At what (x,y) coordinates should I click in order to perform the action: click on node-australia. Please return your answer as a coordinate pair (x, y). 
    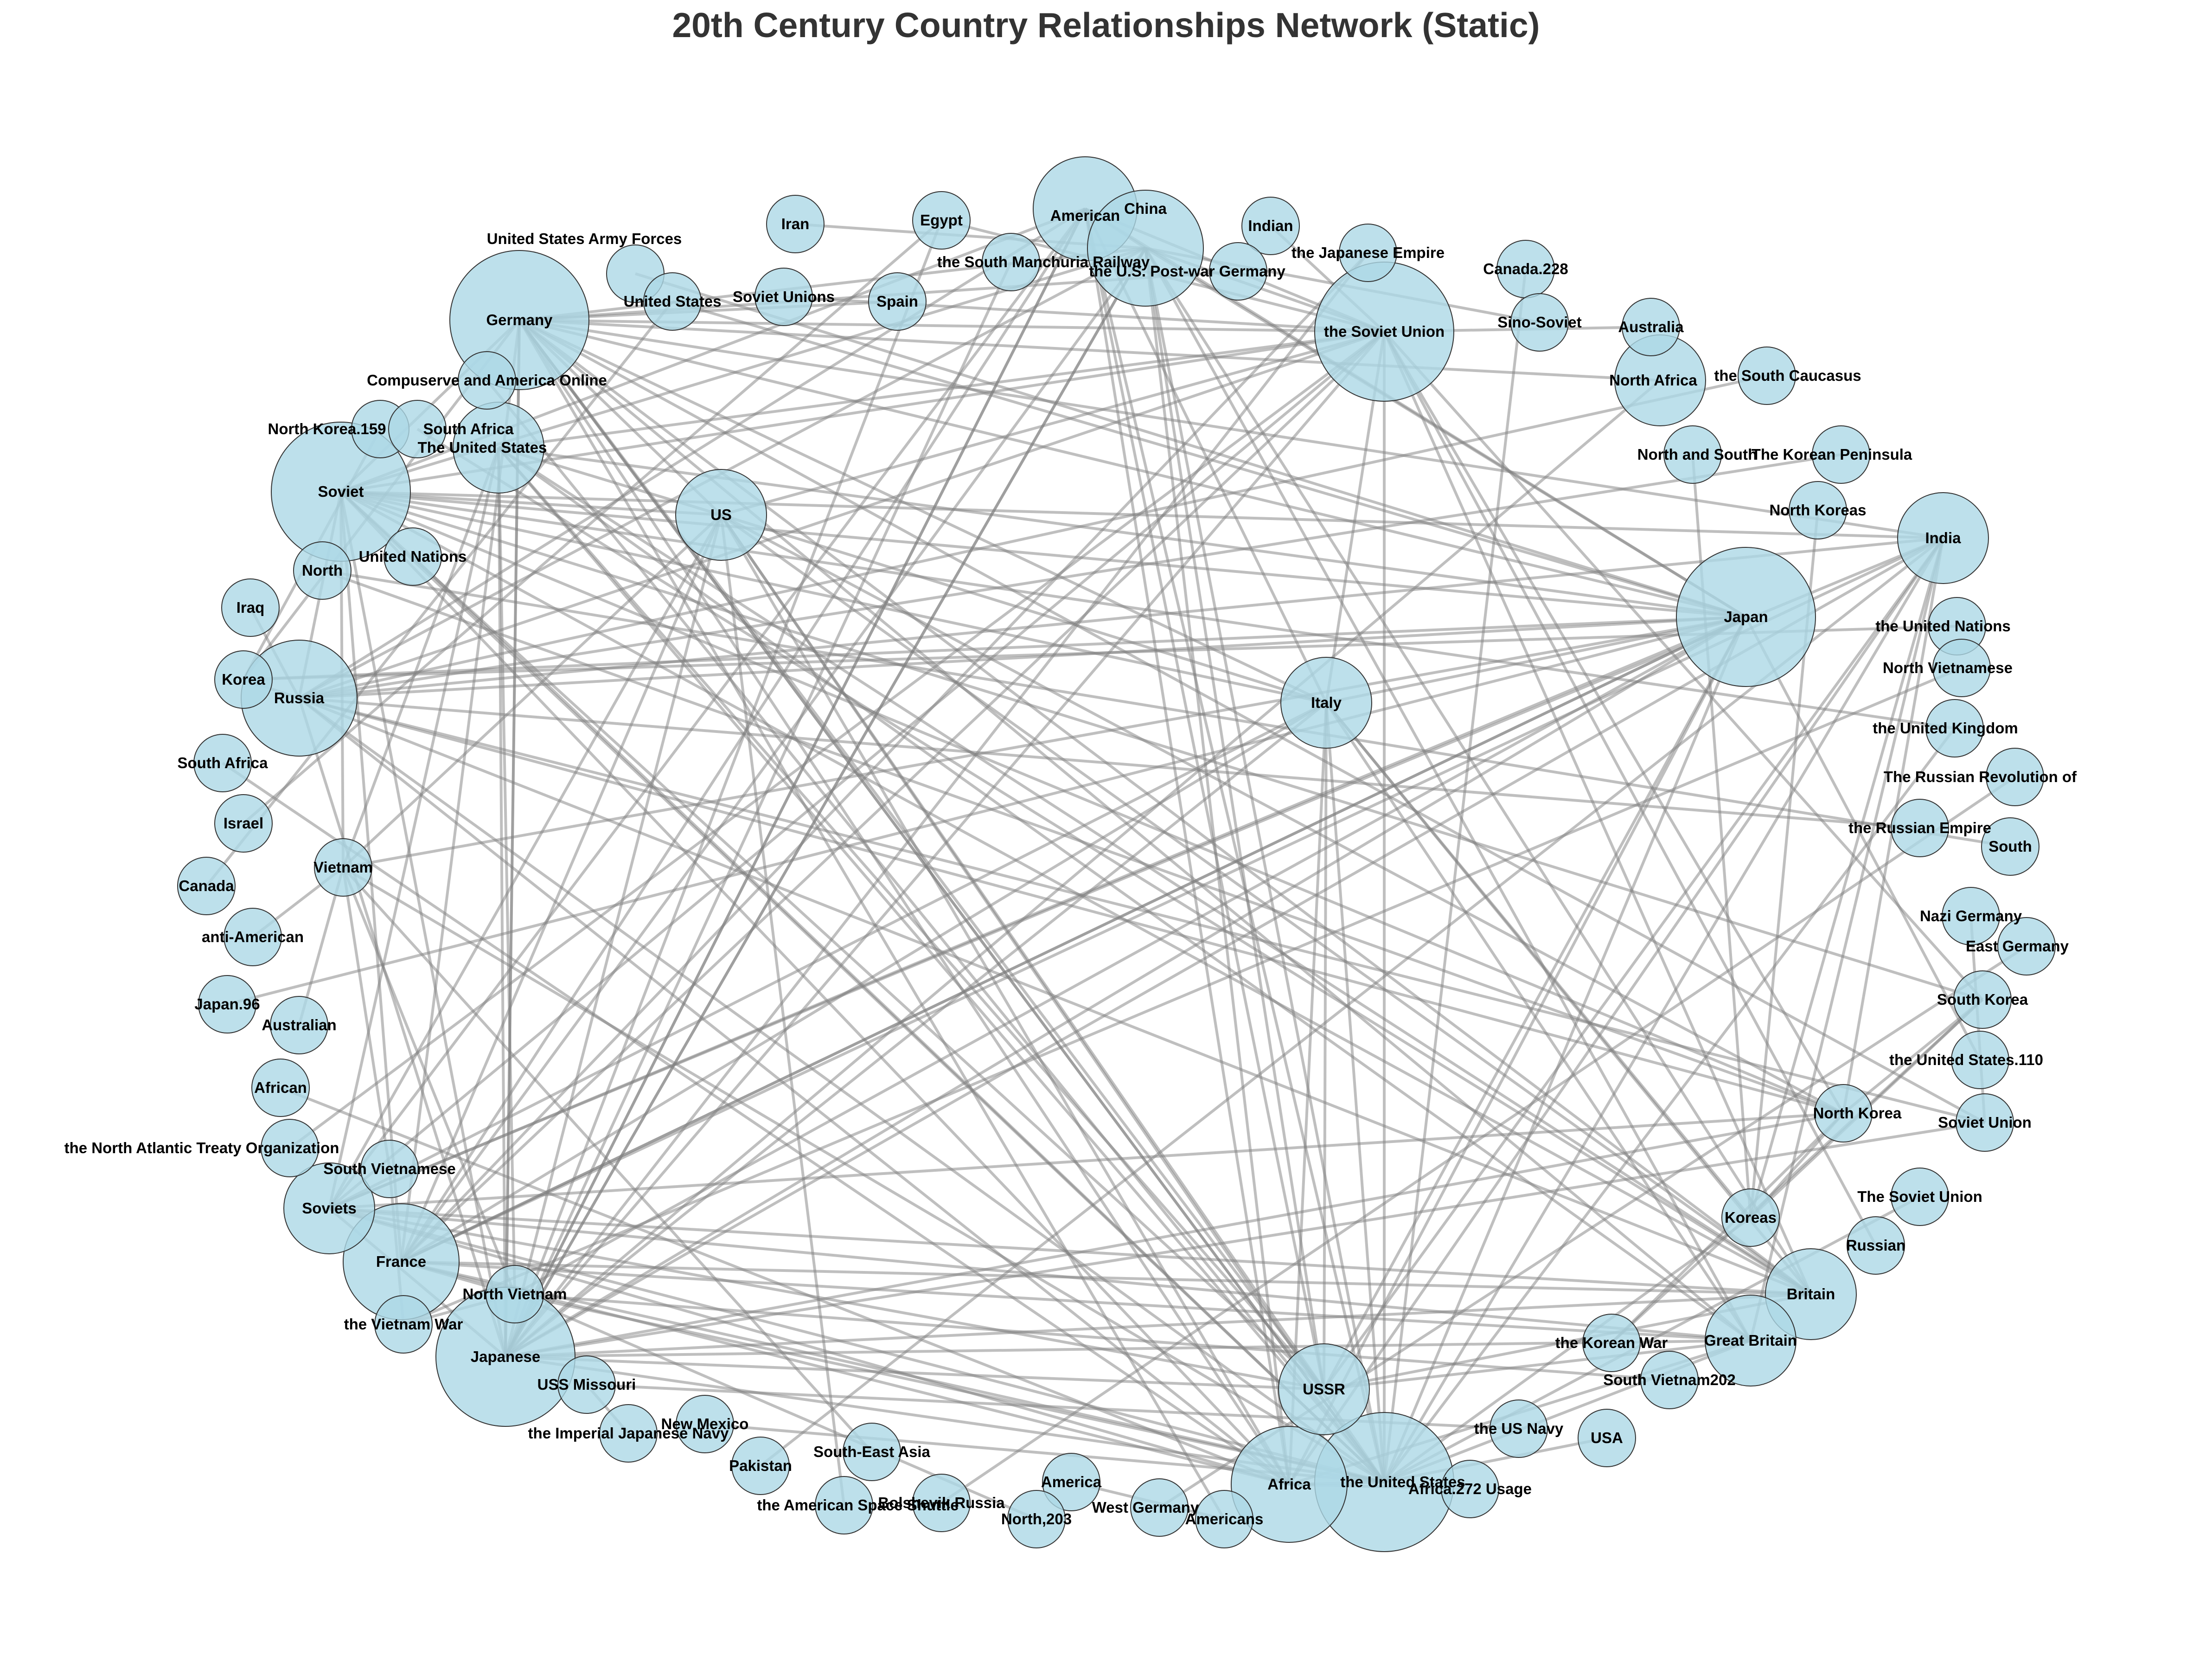
    Looking at the image, I should click on (1651, 327).